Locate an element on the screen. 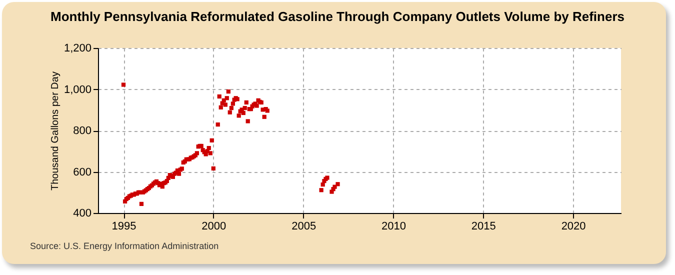  y-tick-label: 1,200 is located at coordinates (78, 48).